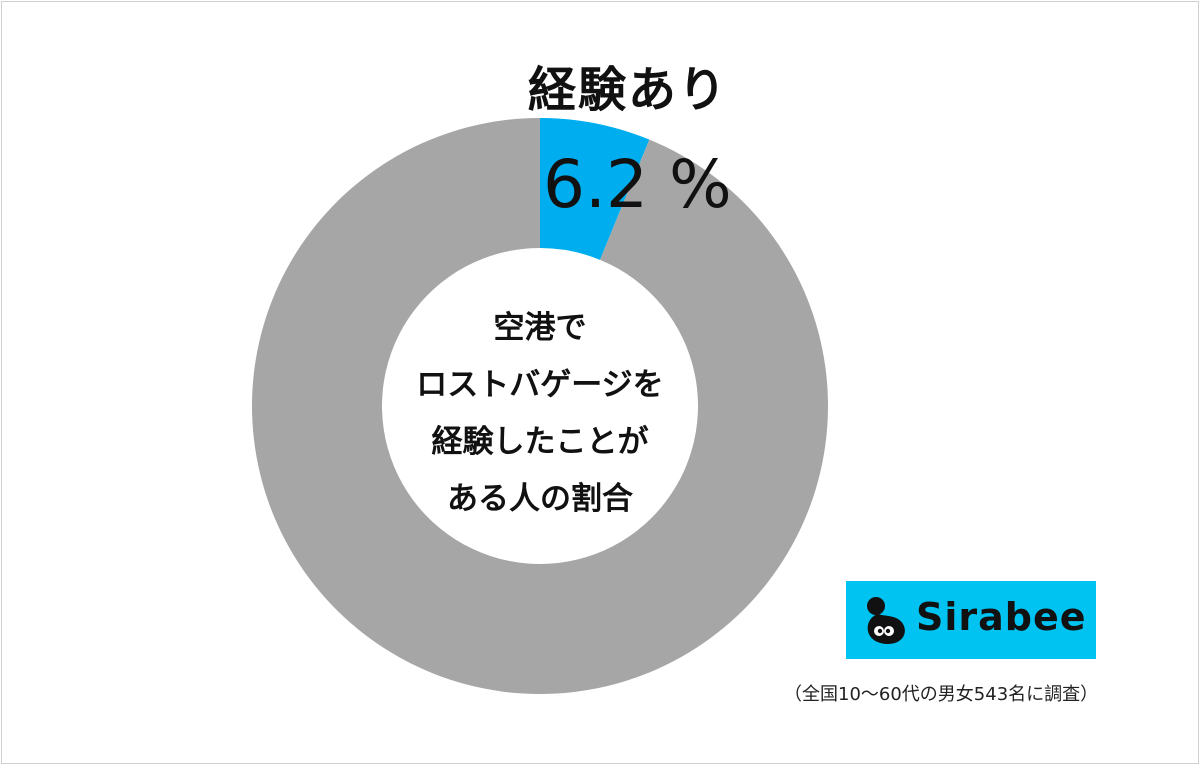  I want to click on sirabee-wordmark: Sirabee, so click(1001, 617).